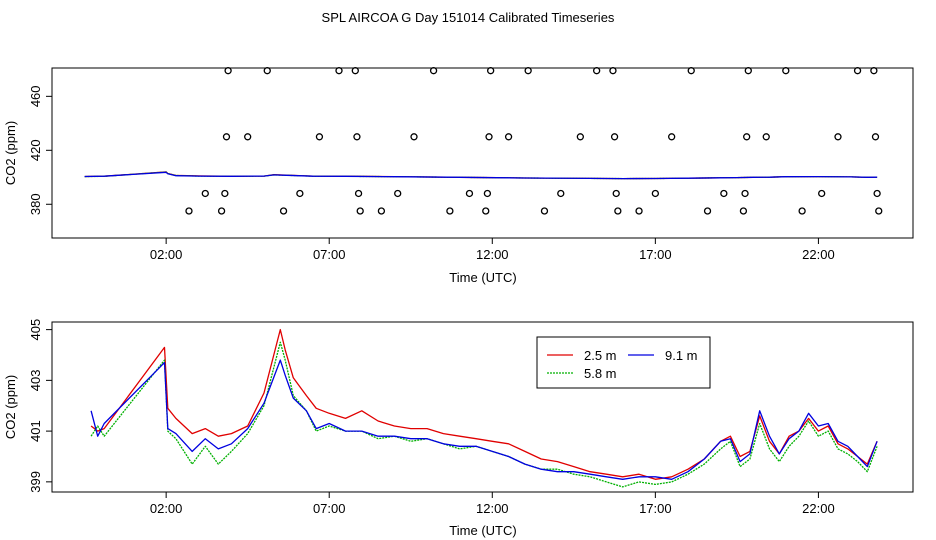 Image resolution: width=936 pixels, height=540 pixels. I want to click on legend-box, so click(623, 362).